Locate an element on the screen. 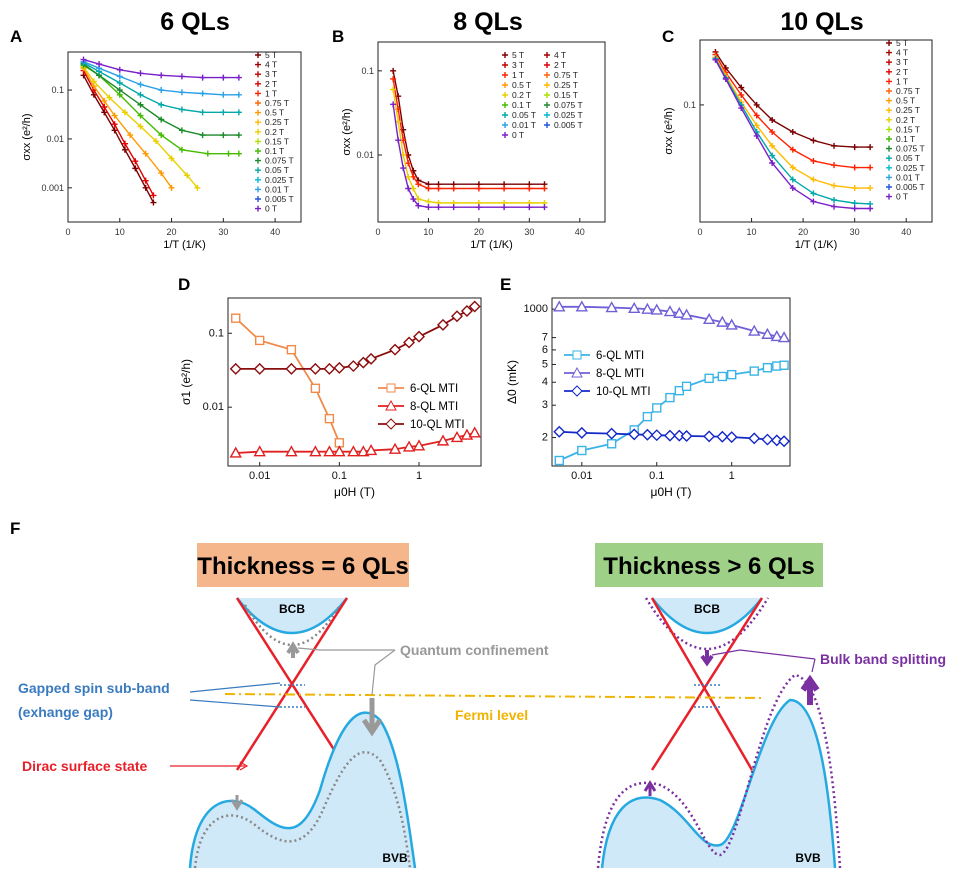 Image resolution: width=969 pixels, height=871 pixels. legend-label: 0.01 T is located at coordinates (908, 177).